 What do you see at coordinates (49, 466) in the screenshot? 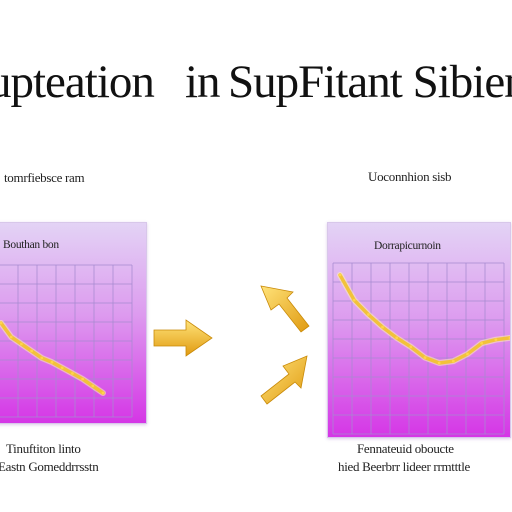
I see `left-chart-bottom-caption-2: Eastn Gomeddrrsstn` at bounding box center [49, 466].